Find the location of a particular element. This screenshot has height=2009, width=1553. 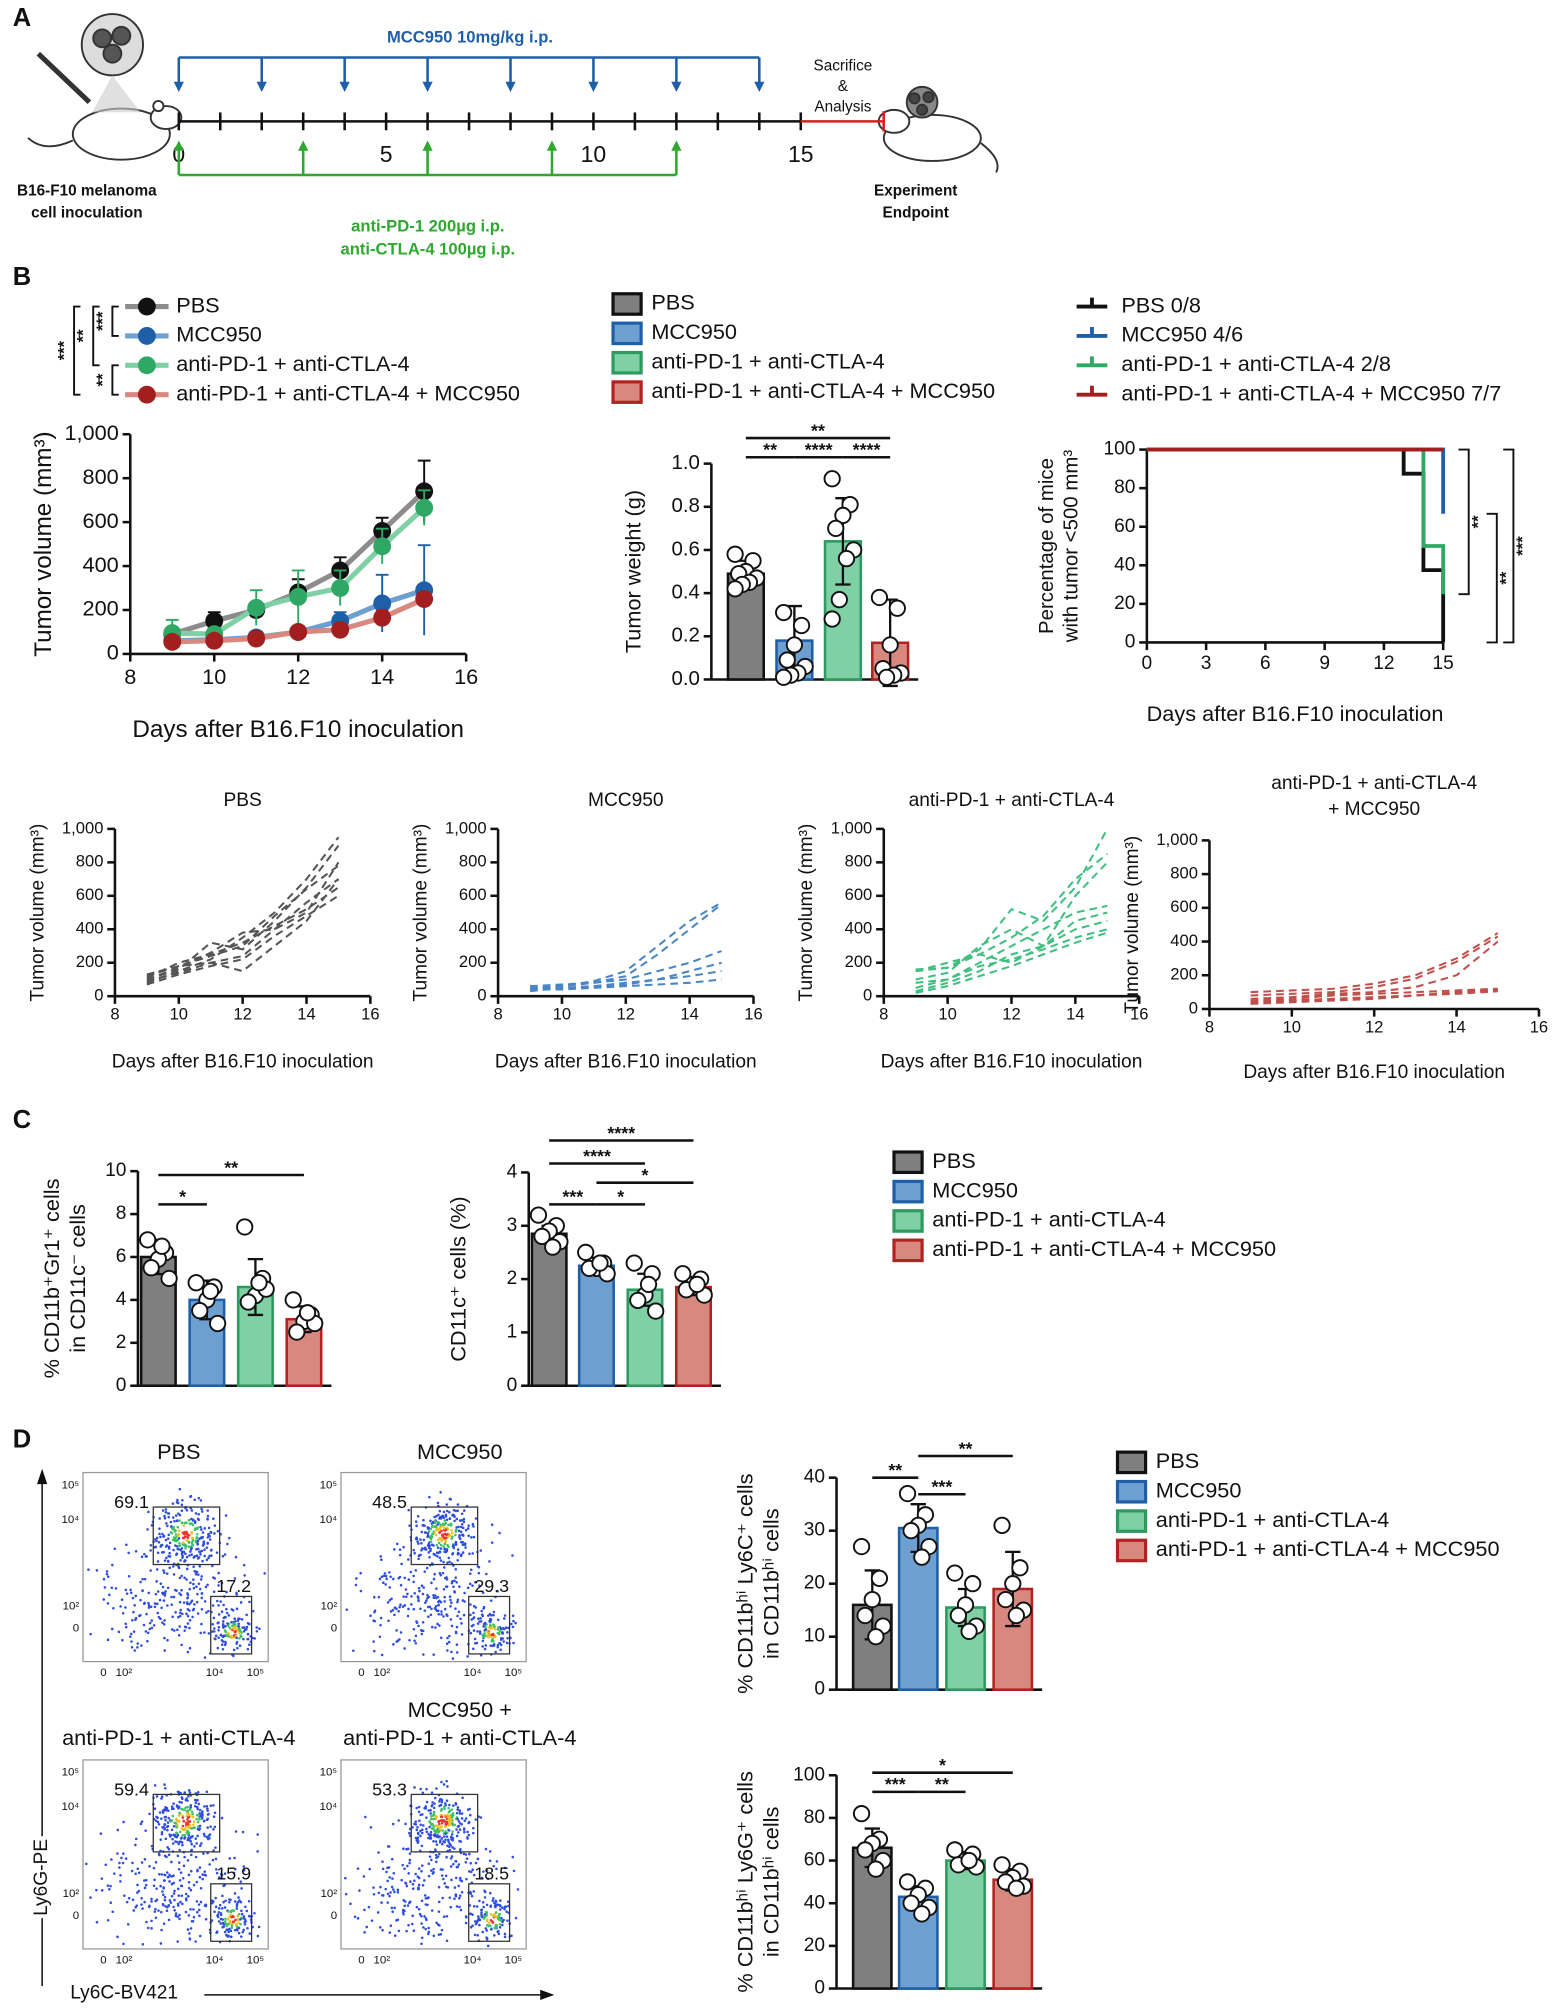

y-tick-label: 40 is located at coordinates (1124, 564).